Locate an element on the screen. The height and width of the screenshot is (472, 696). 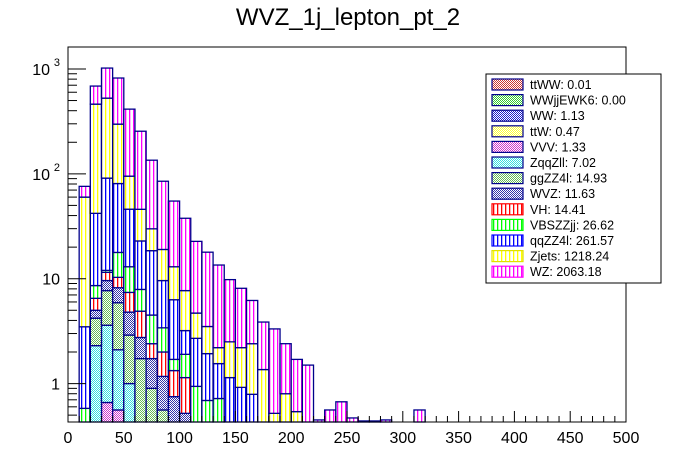
legend-entry: ggZZ4l: 14.93 is located at coordinates (549, 179).